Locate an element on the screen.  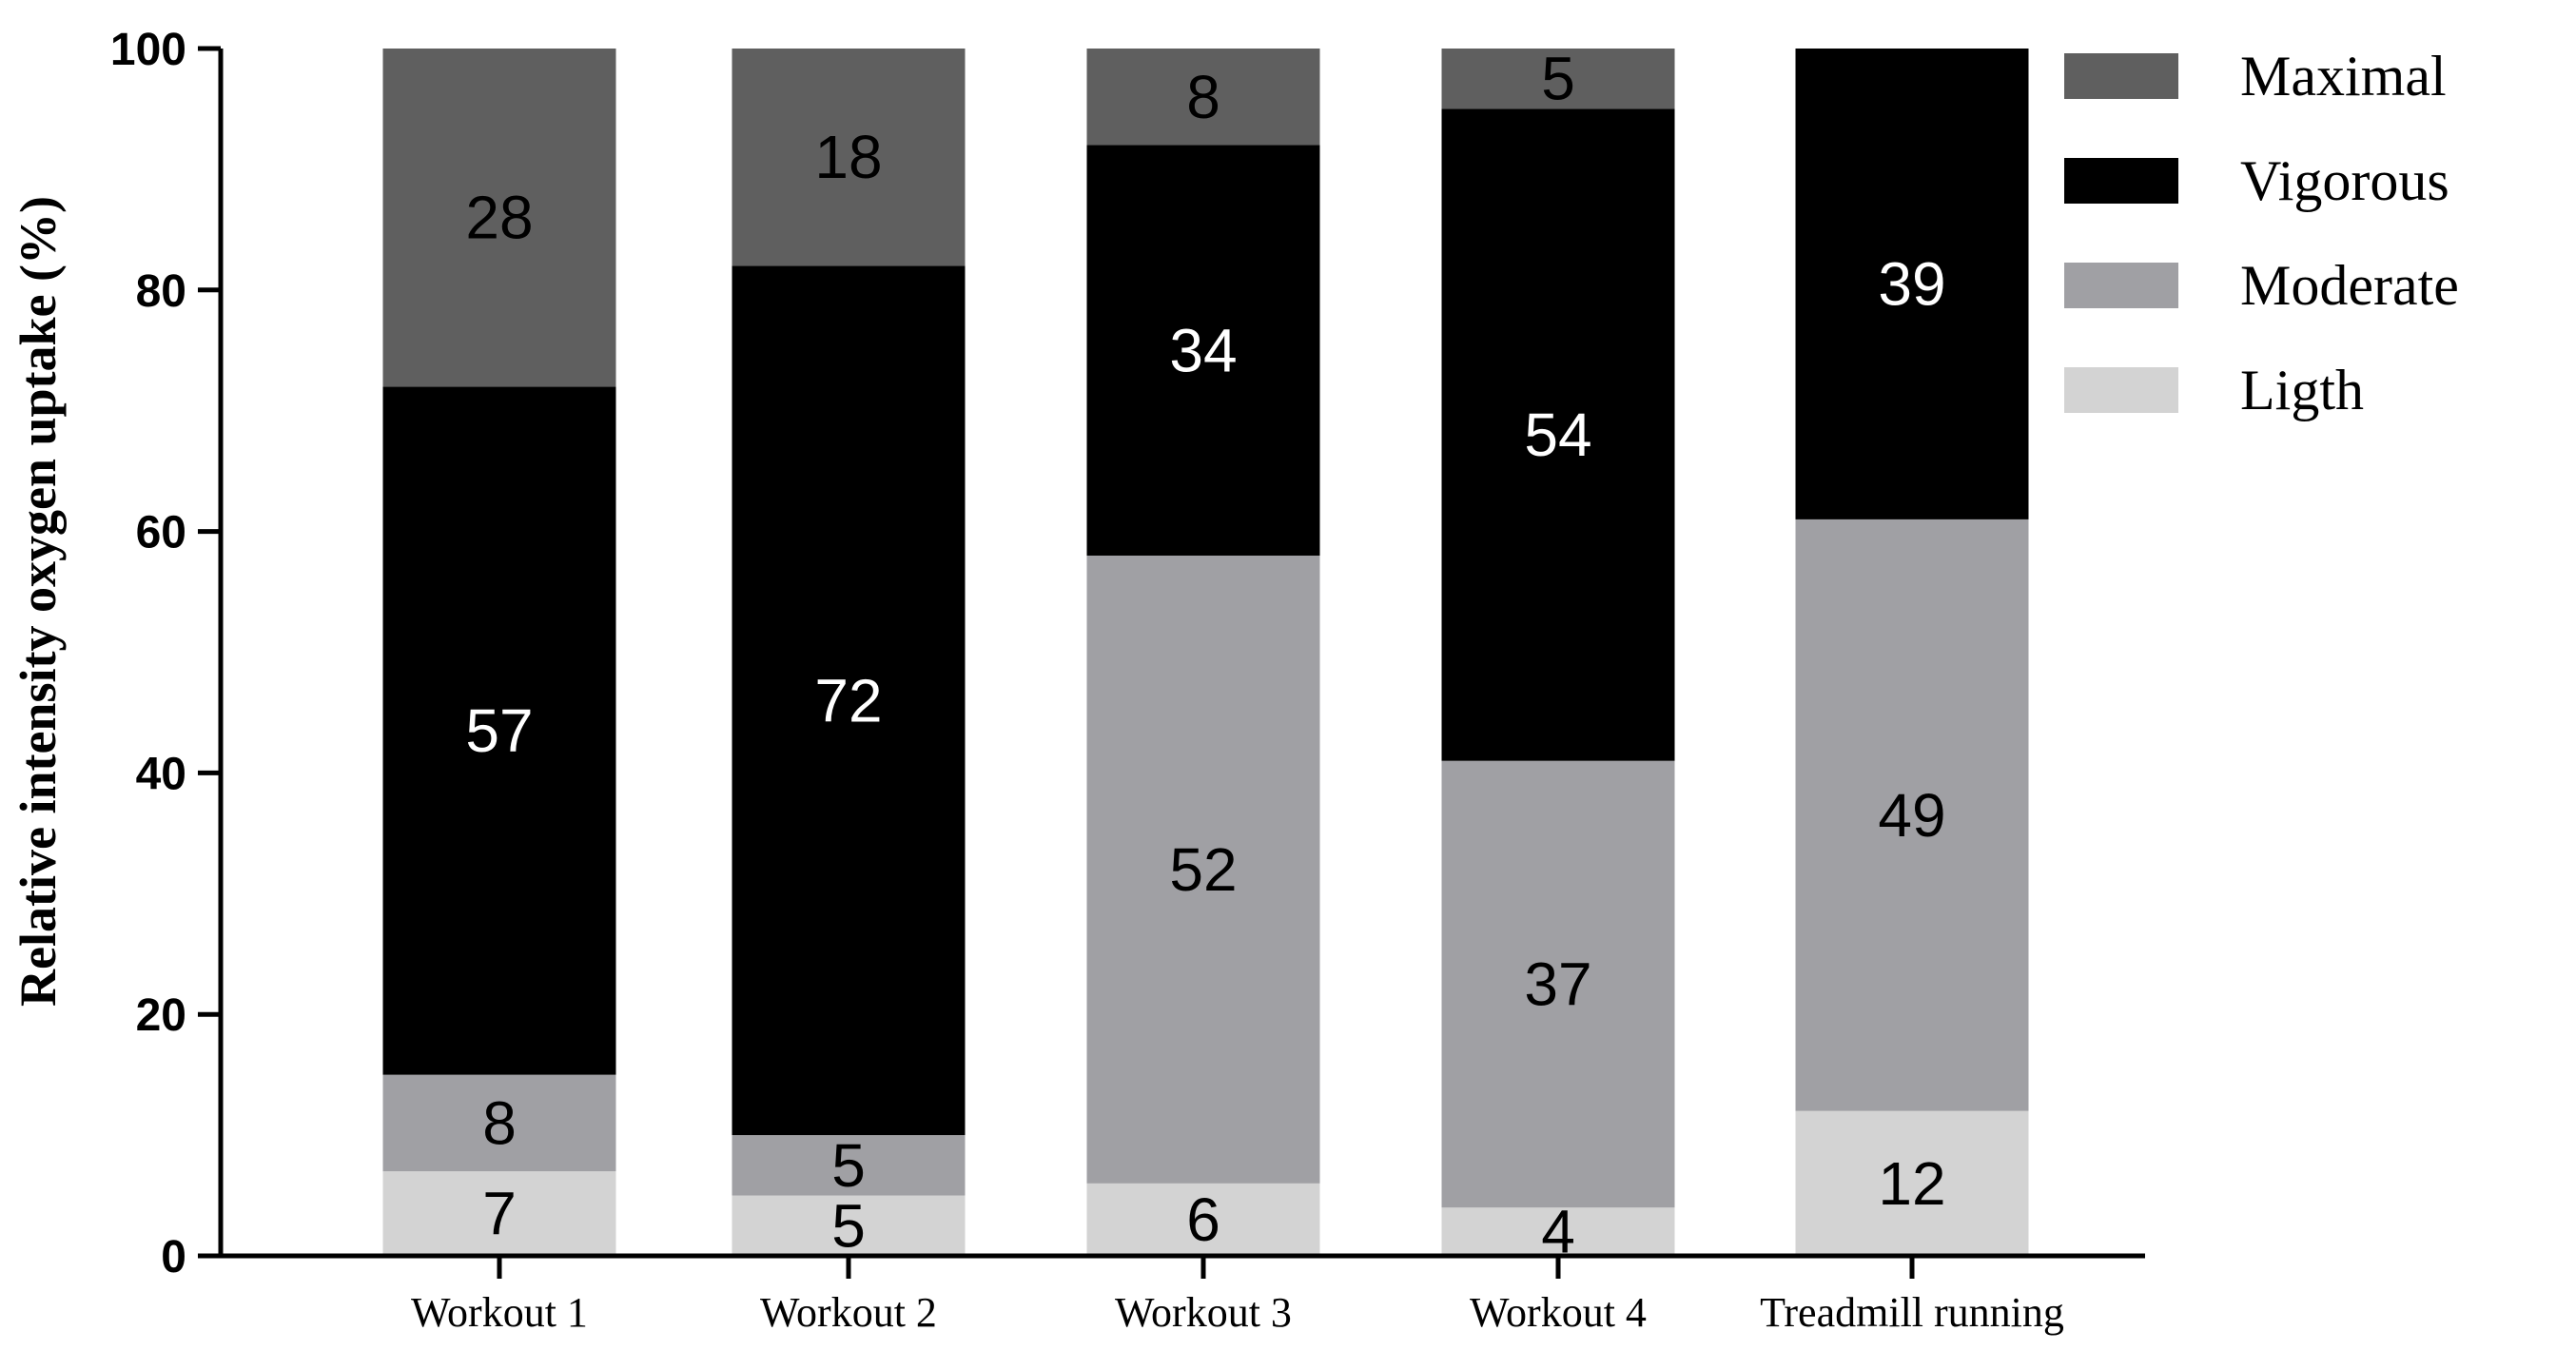
data-label-moderate: 49 is located at coordinates (1912, 815).